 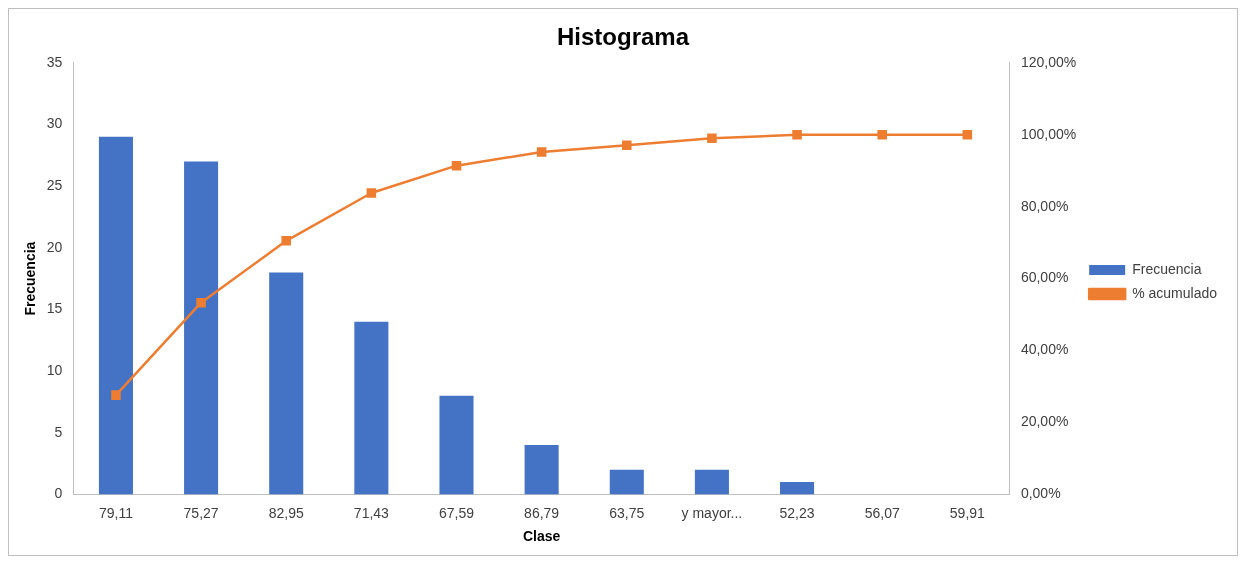 I want to click on y2-tick-label: 40,00%, so click(x=1044, y=349).